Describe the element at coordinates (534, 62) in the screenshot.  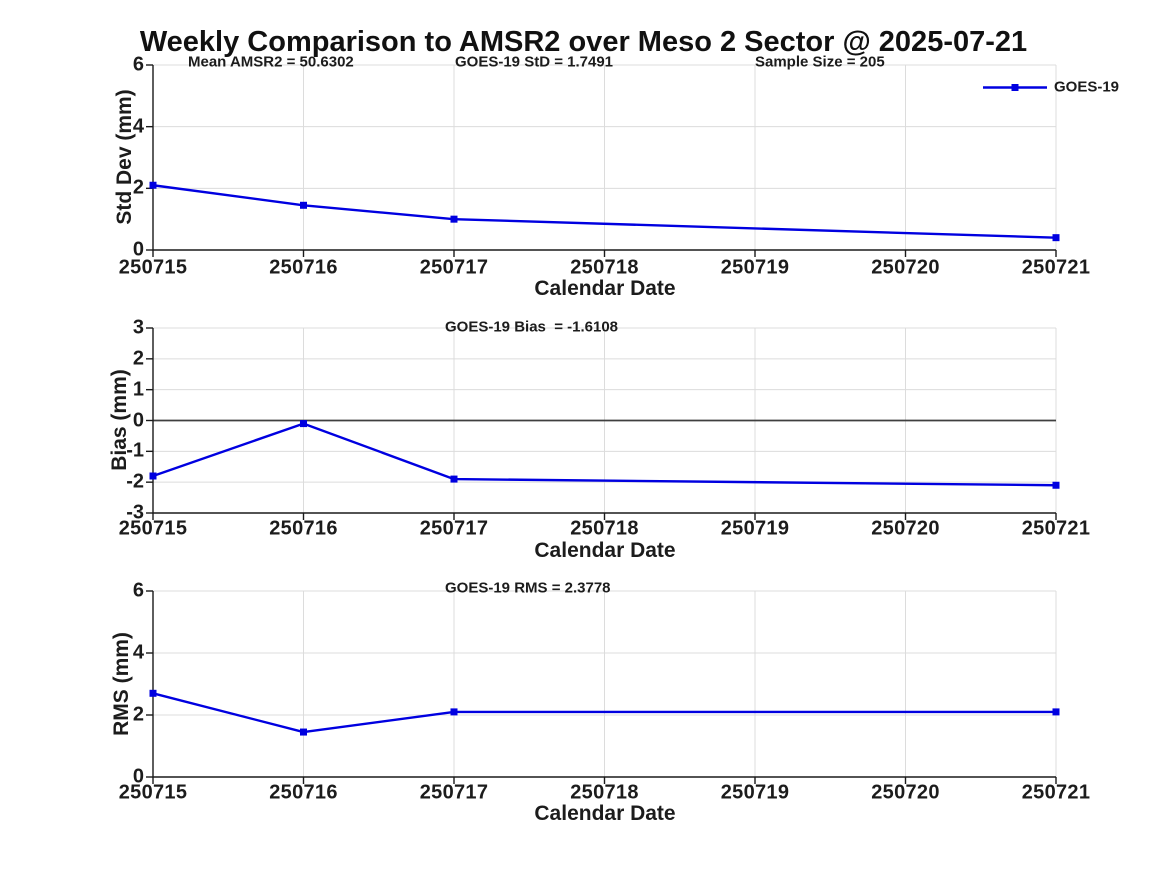
I see `annotation-goes19-std: GOES-19 StD = 1.7491` at that location.